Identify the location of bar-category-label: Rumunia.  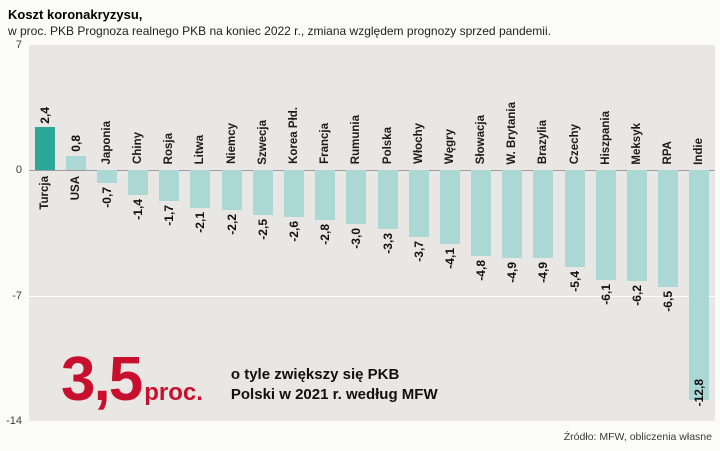
(356, 140).